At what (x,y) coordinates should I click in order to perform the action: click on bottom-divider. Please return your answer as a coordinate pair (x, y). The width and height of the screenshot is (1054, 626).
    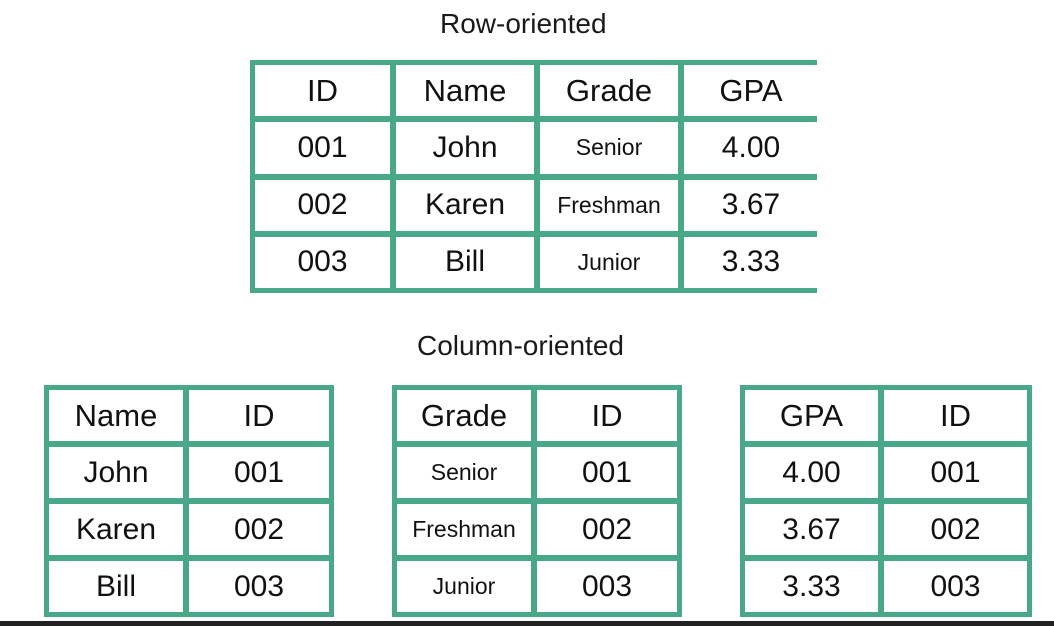
    Looking at the image, I should click on (527, 623).